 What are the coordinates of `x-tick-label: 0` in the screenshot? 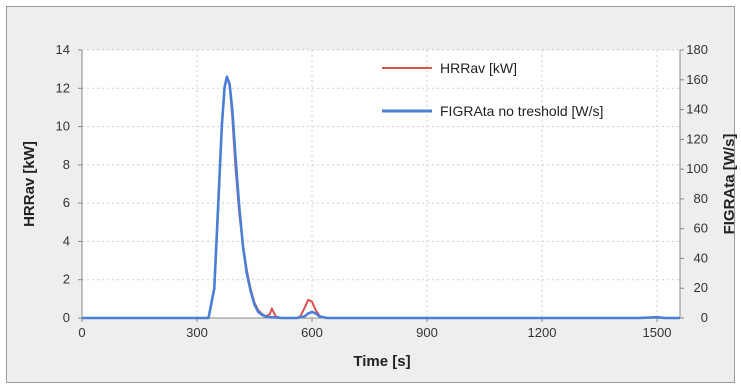 It's located at (81, 332).